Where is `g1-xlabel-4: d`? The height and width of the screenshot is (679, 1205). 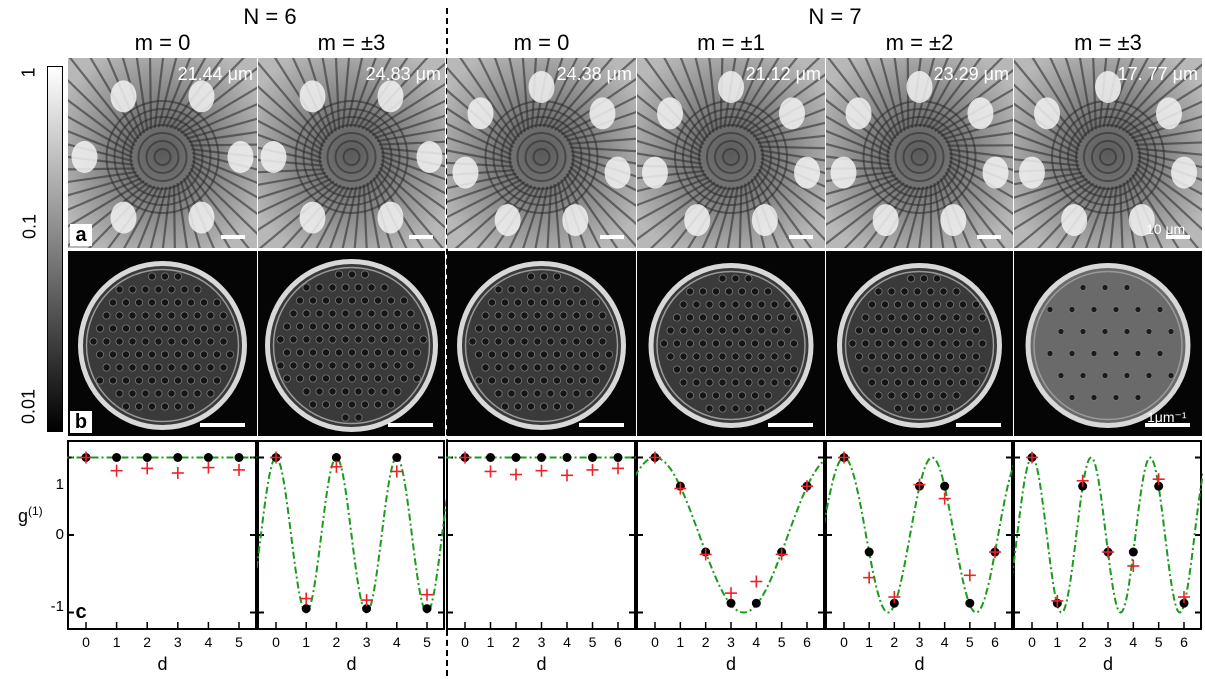
g1-xlabel-4: d is located at coordinates (730, 664).